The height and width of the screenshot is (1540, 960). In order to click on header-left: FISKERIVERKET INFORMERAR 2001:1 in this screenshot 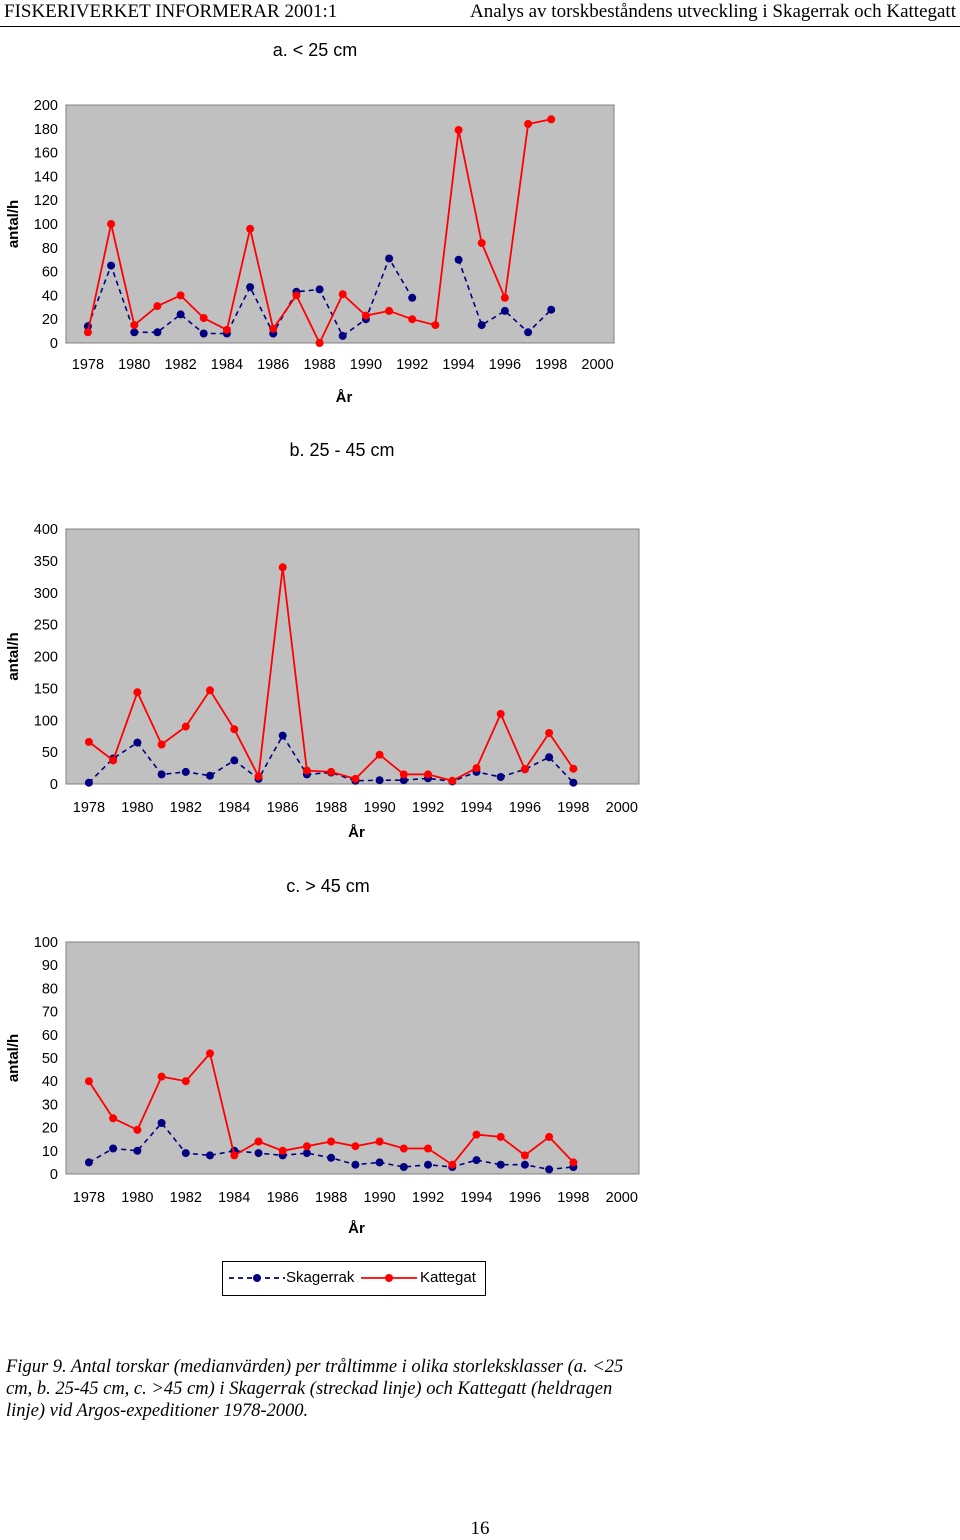, I will do `click(171, 11)`.